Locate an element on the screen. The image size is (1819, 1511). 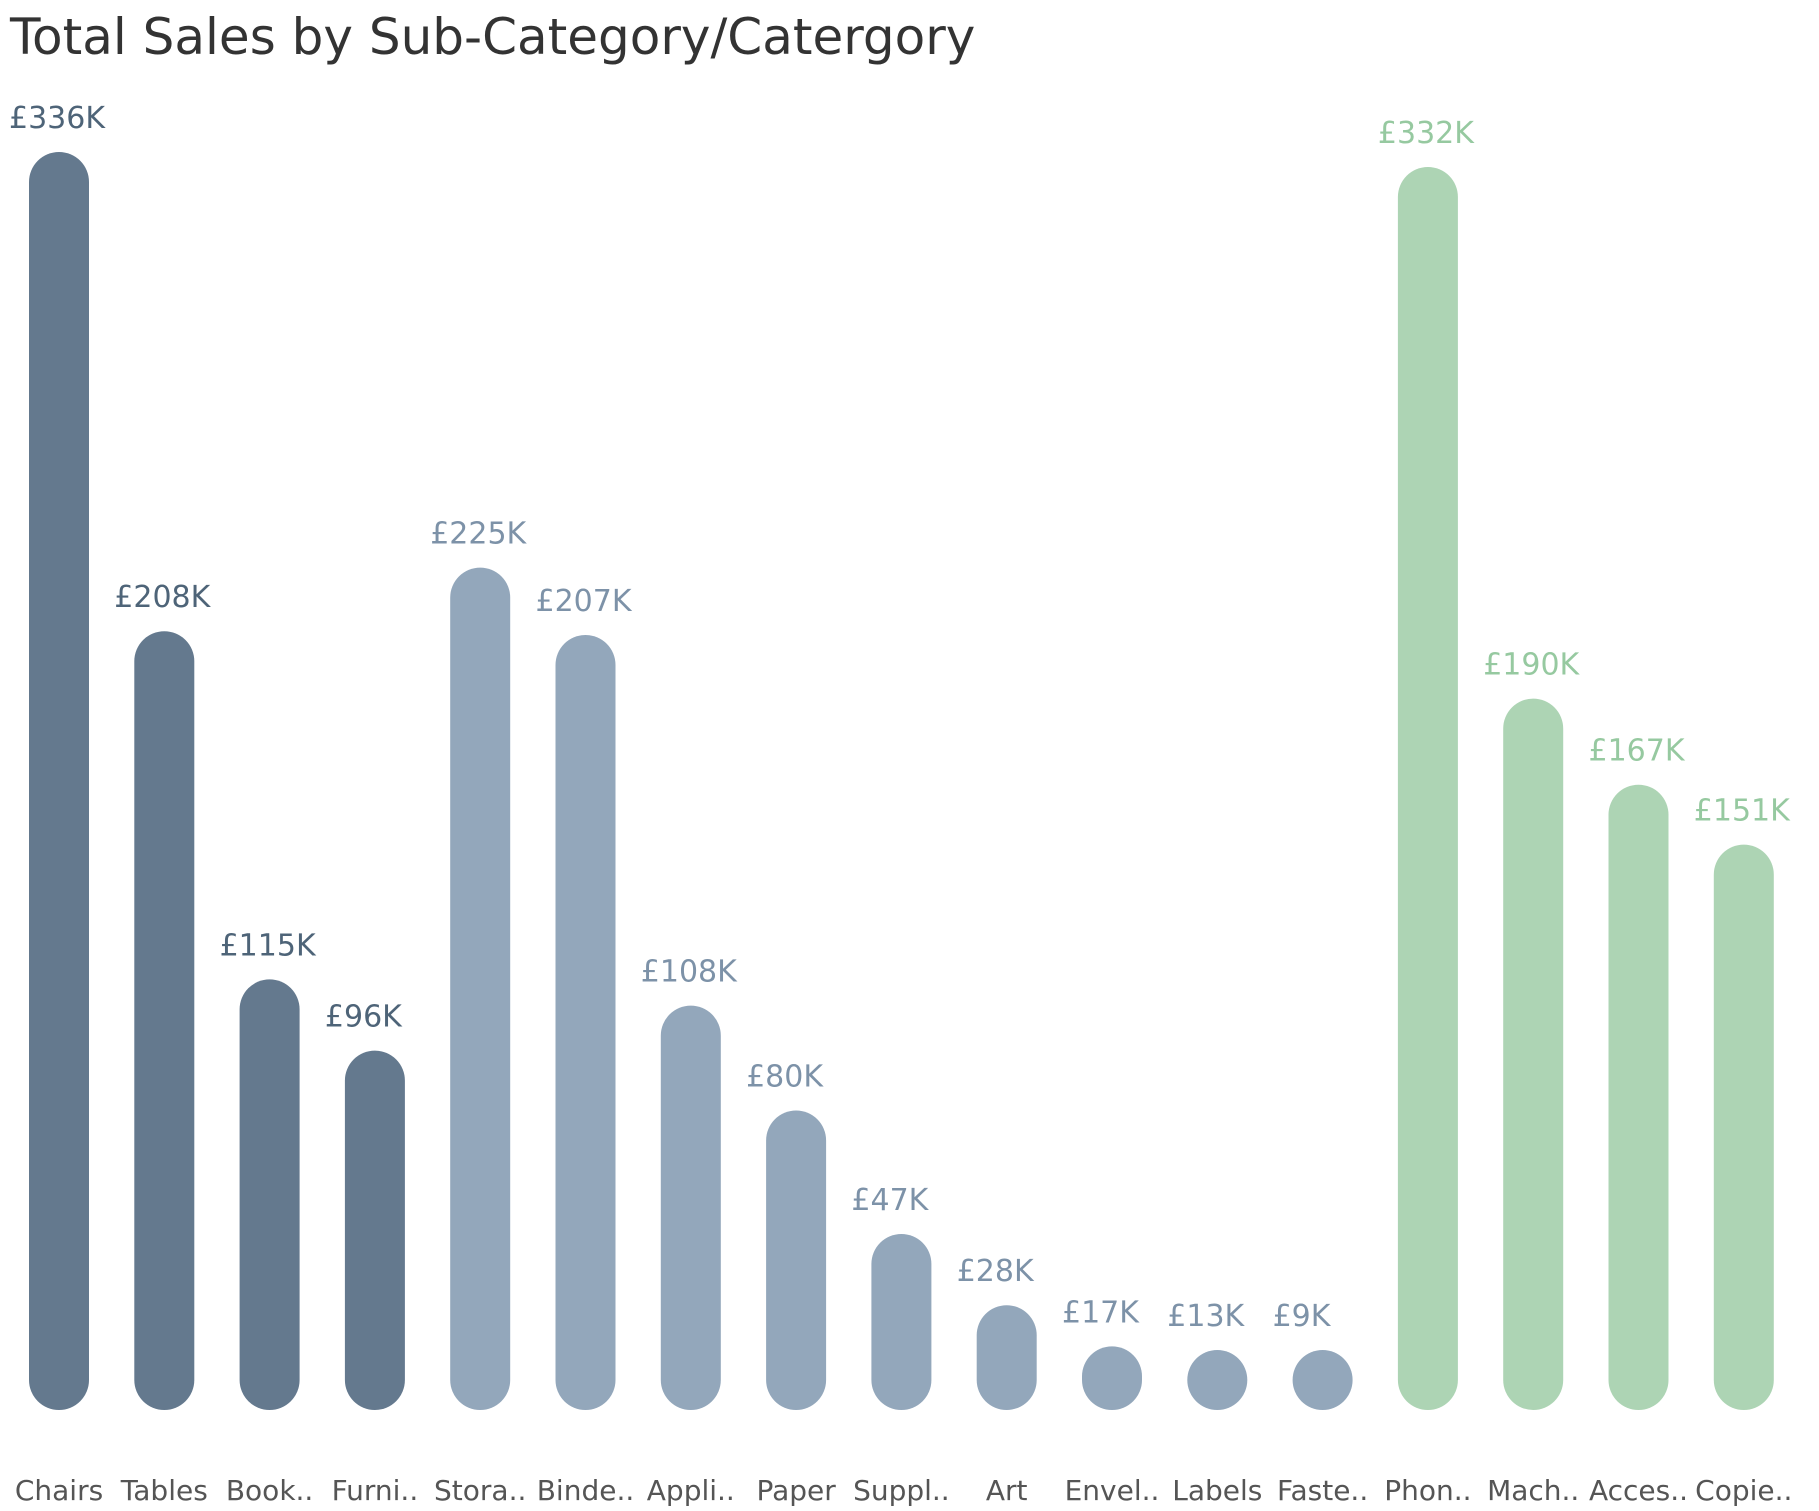
category-label-4: Stora.. is located at coordinates (480, 1490).